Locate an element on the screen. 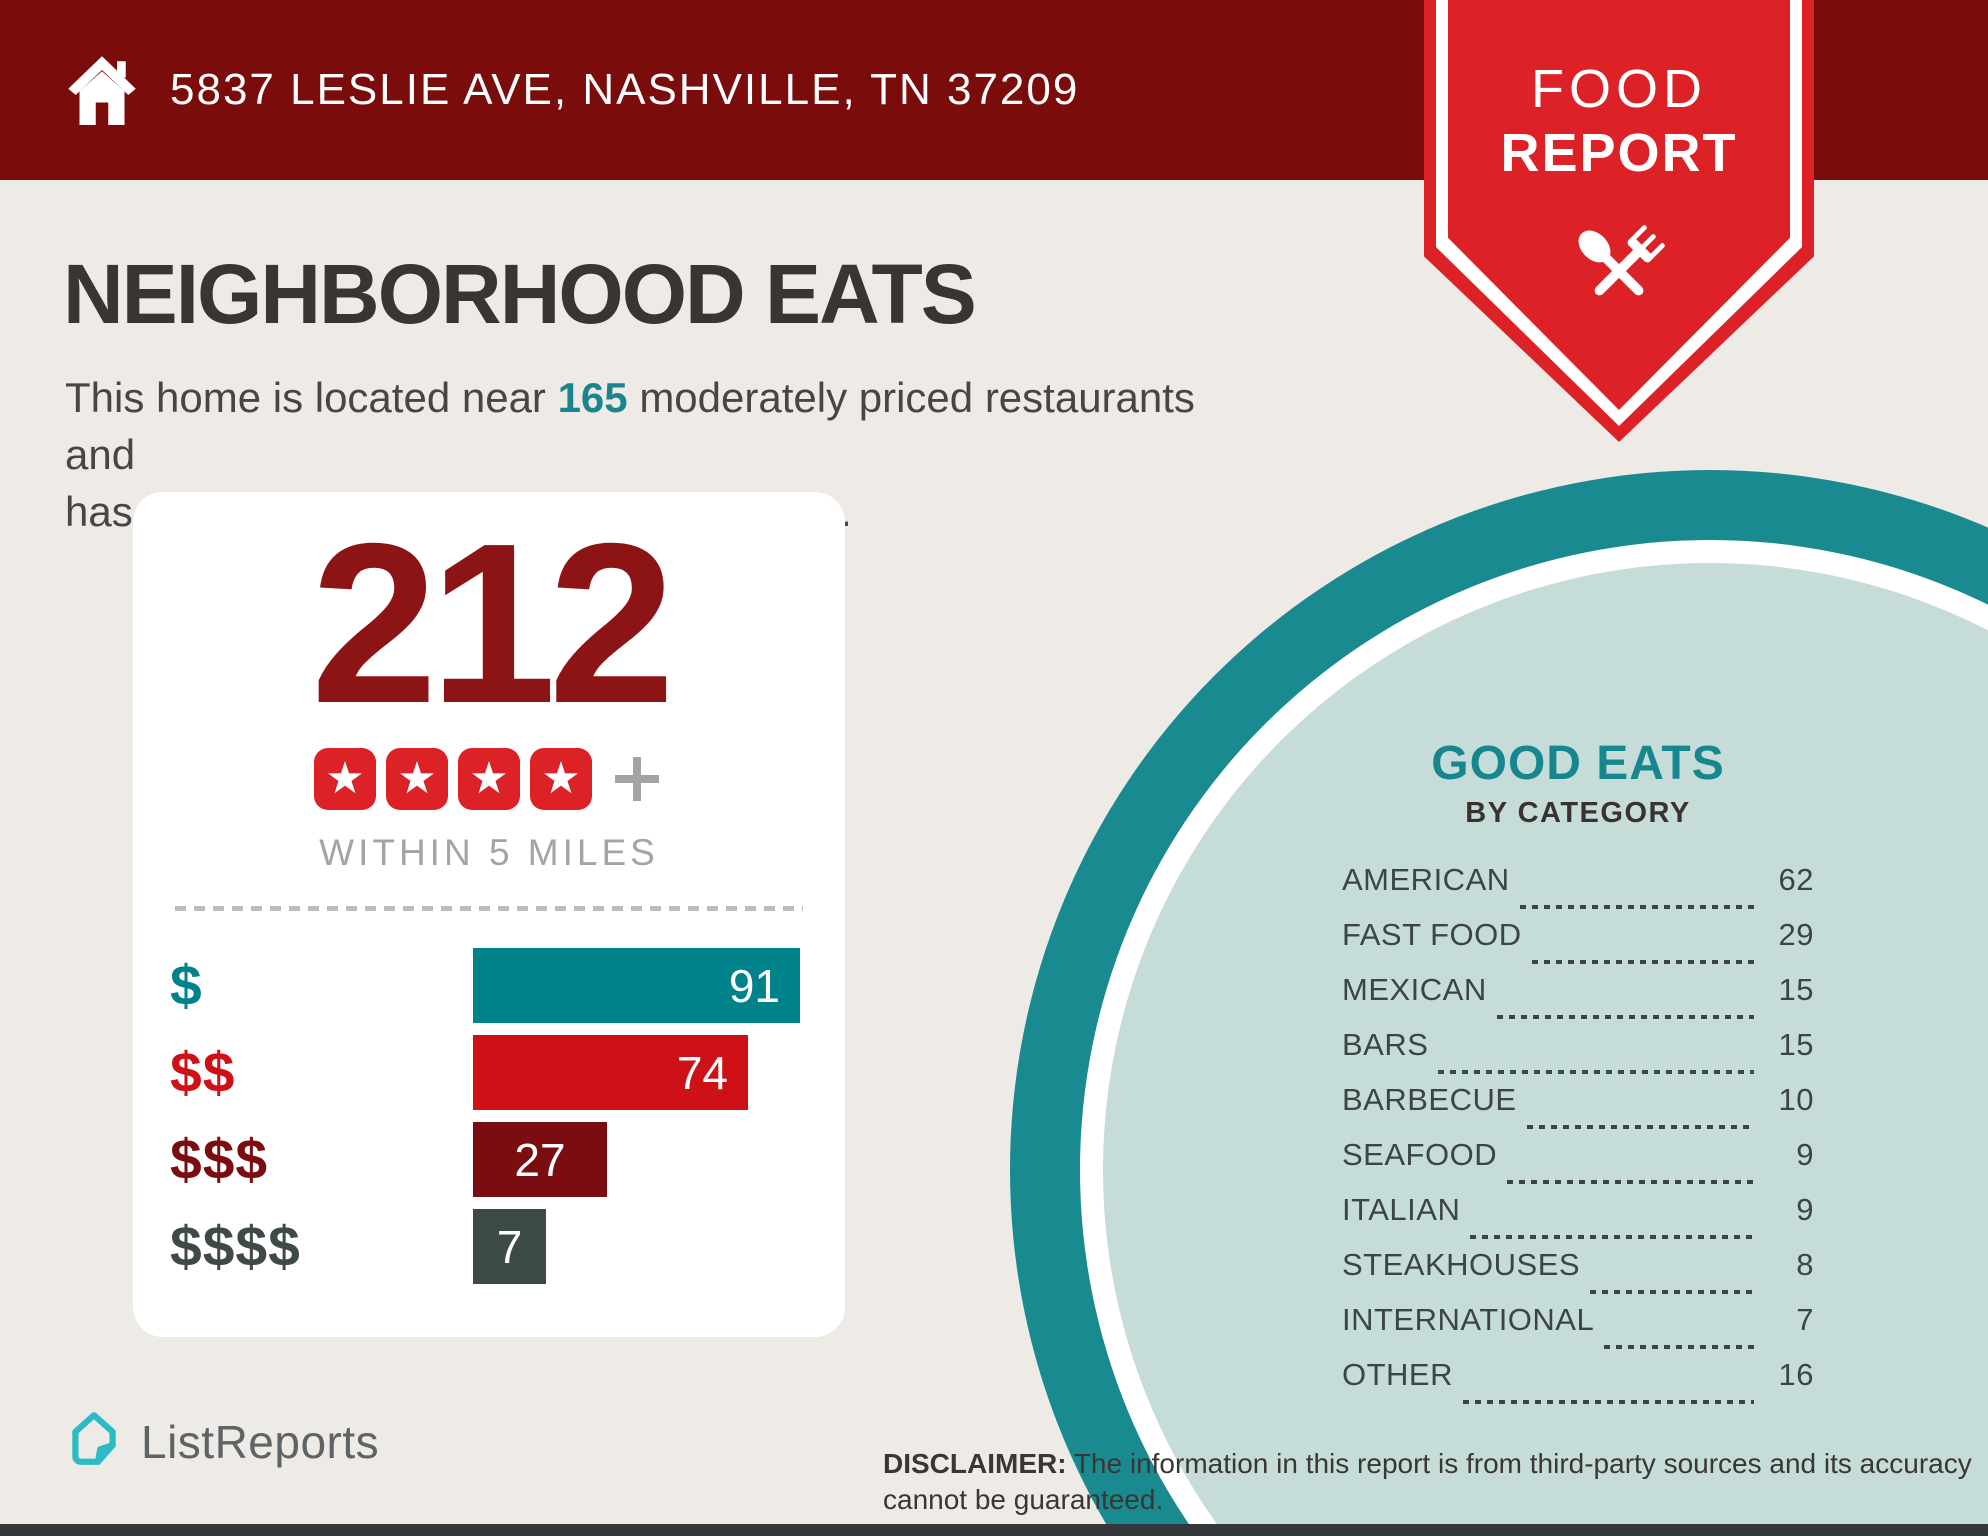 This screenshot has width=1988, height=1536. category-label: BARBECUE is located at coordinates (1429, 1099).